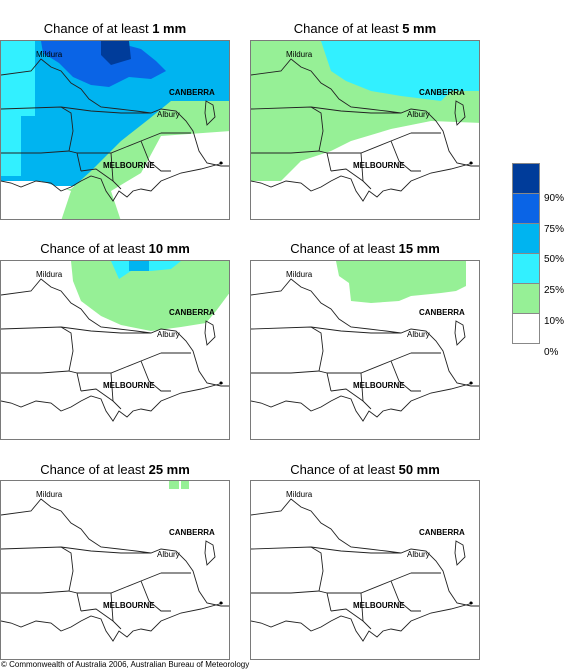  What do you see at coordinates (365, 248) in the screenshot?
I see `panel-title-15mm: Chance of at least 15 mm` at bounding box center [365, 248].